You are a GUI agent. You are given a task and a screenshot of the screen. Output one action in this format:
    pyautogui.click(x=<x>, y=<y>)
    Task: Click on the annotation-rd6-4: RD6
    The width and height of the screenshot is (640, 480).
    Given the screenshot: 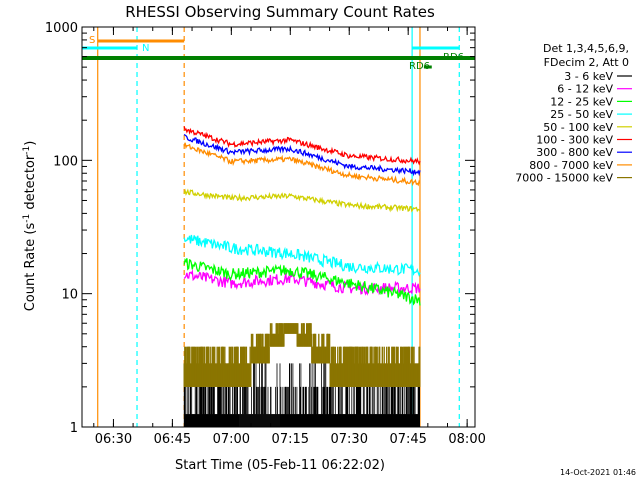 What is the action you would take?
    pyautogui.click(x=453, y=57)
    